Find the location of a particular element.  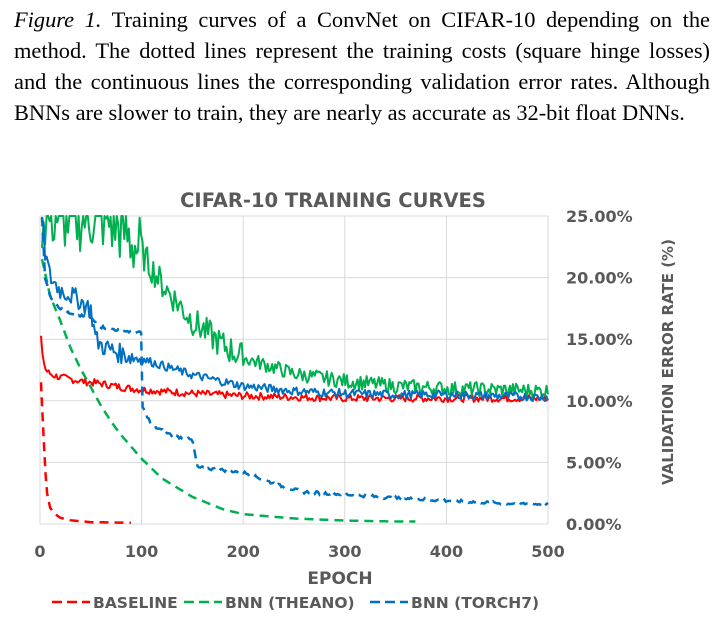

training-cost-line-baseline is located at coordinates (85, 453).